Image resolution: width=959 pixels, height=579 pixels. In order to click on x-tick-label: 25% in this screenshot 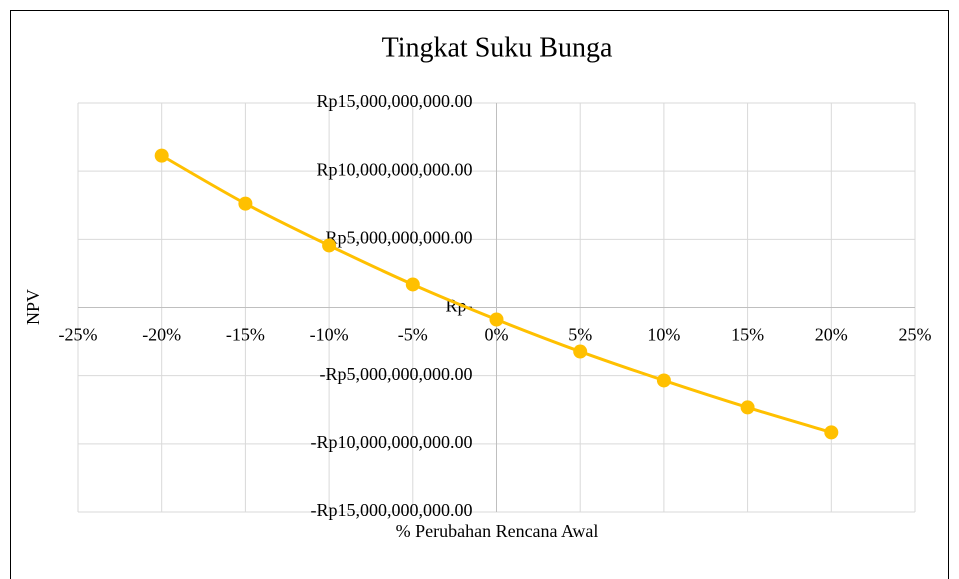, I will do `click(915, 335)`.